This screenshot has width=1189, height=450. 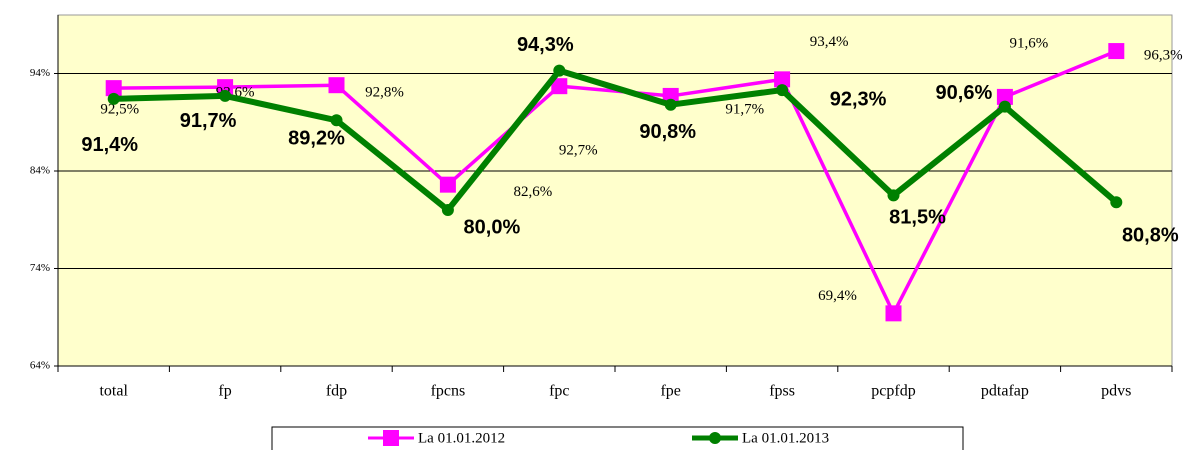 I want to click on data-label: 92,8%, so click(x=384, y=93).